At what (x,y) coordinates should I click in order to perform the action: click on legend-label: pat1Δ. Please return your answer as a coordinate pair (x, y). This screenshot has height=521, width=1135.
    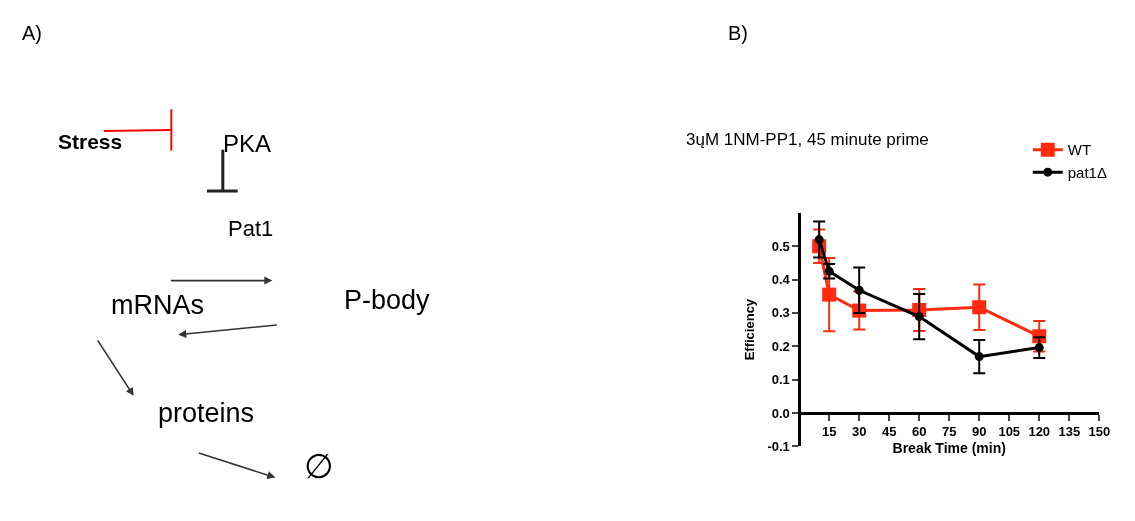
    Looking at the image, I should click on (1087, 172).